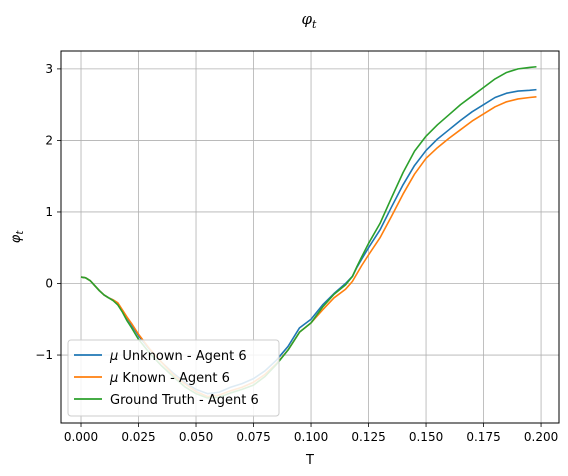  I want to click on y-tick-label: −1, so click(44, 355).